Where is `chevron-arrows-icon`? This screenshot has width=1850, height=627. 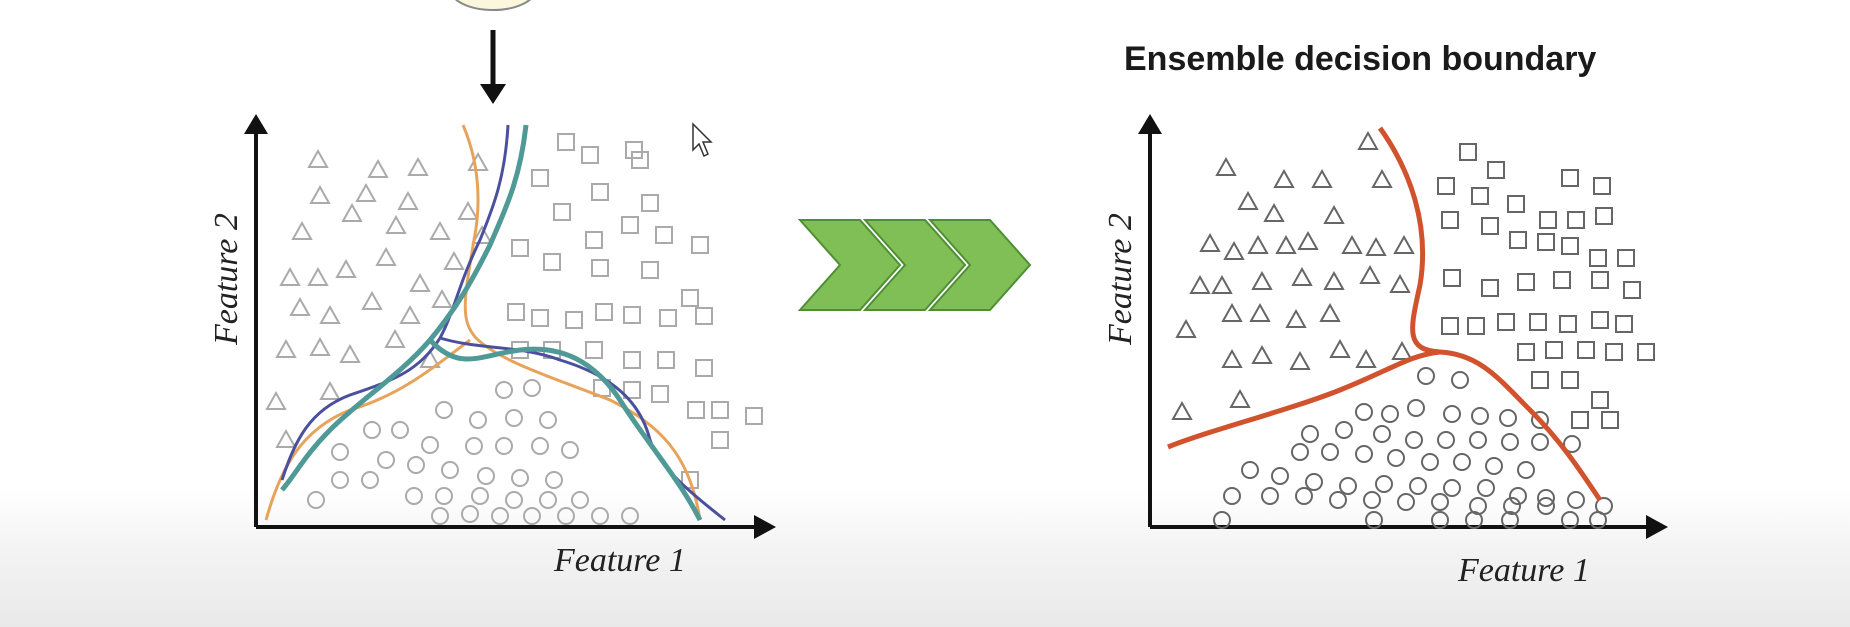
chevron-arrows-icon is located at coordinates (914, 265).